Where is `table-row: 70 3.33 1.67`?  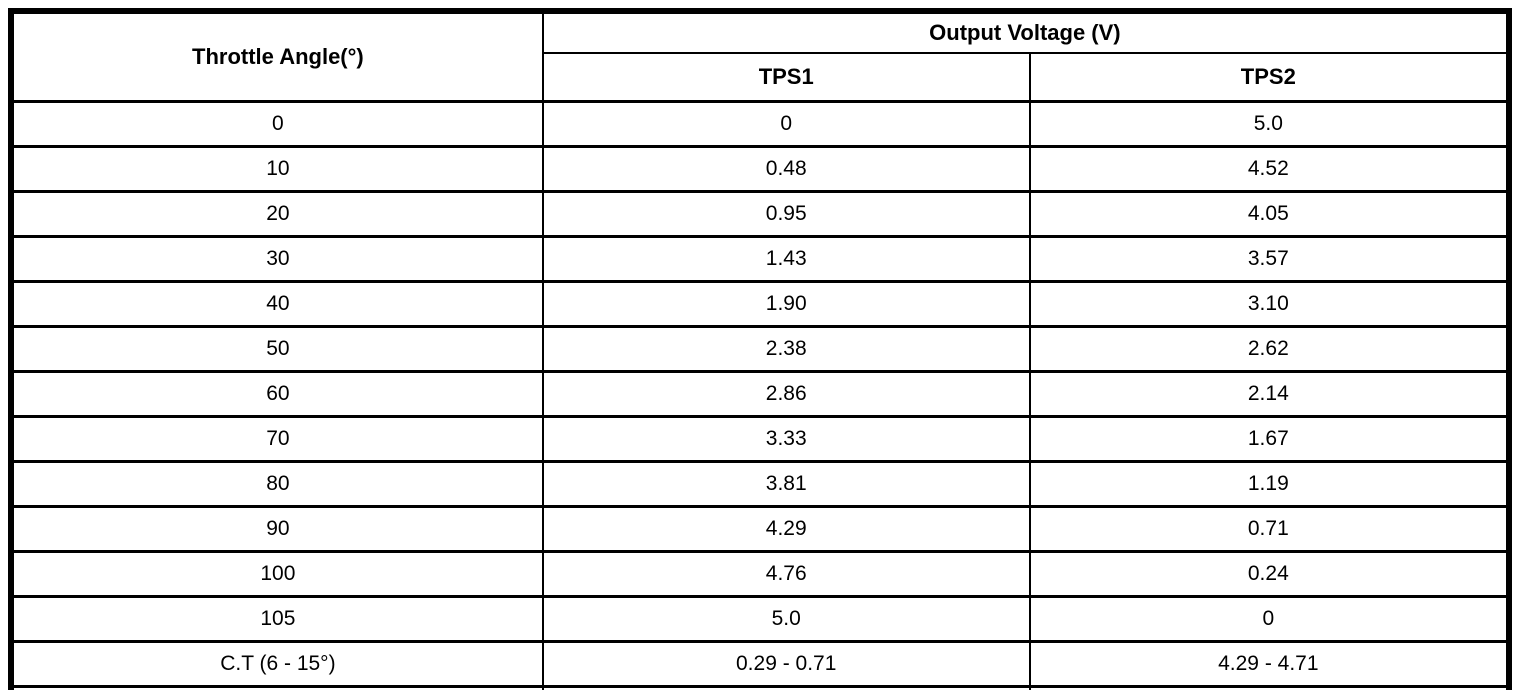 table-row: 70 3.33 1.67 is located at coordinates (760, 439).